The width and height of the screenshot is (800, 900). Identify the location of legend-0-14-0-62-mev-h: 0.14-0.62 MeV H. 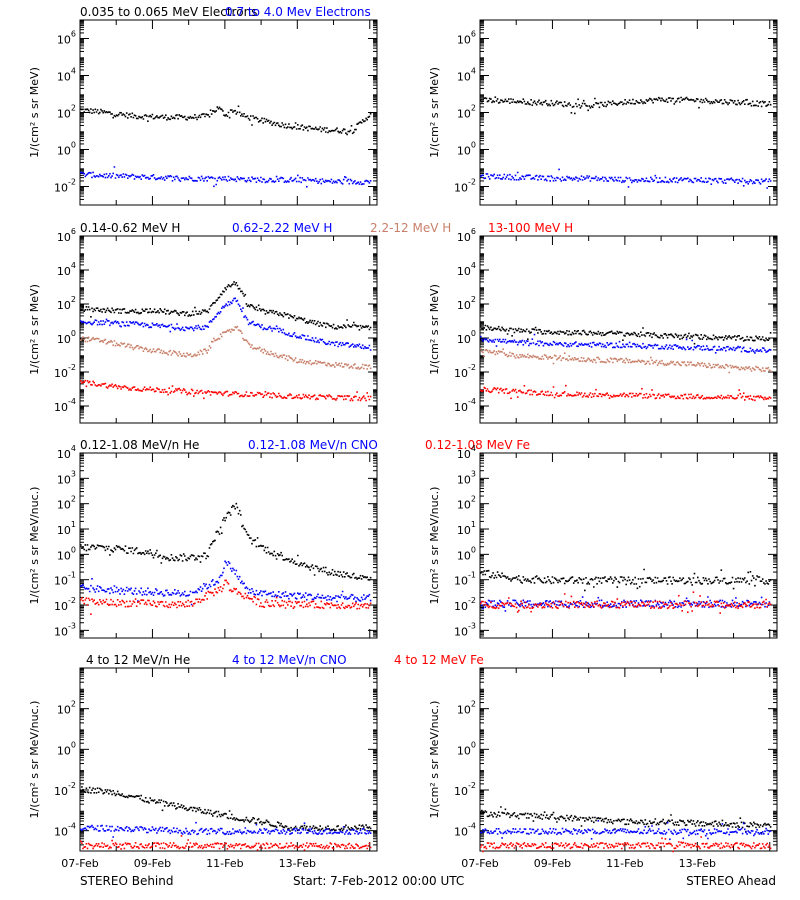
(130, 228).